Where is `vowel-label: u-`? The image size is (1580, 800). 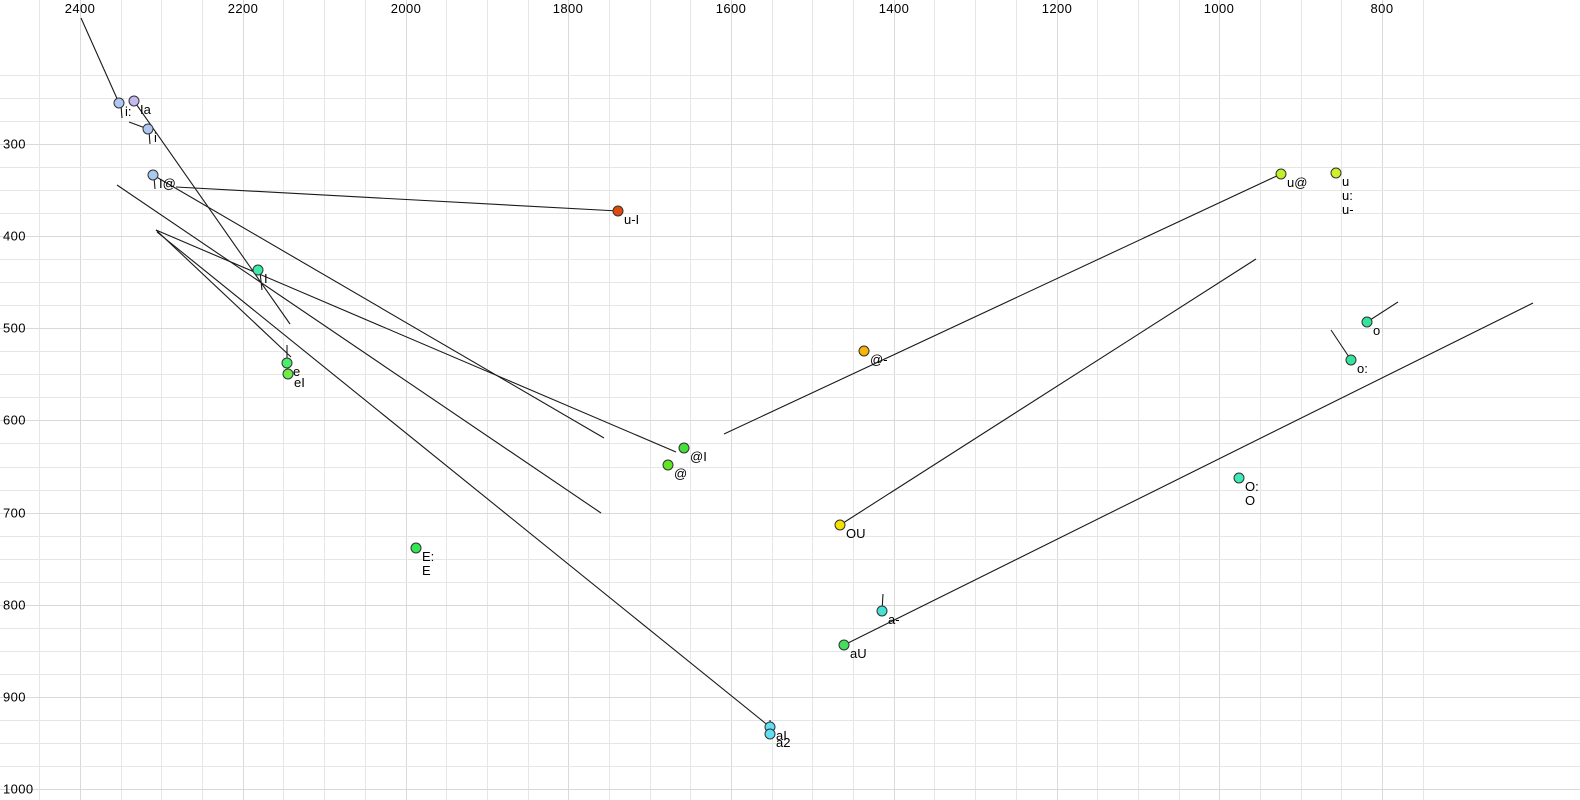
vowel-label: u- is located at coordinates (1348, 209).